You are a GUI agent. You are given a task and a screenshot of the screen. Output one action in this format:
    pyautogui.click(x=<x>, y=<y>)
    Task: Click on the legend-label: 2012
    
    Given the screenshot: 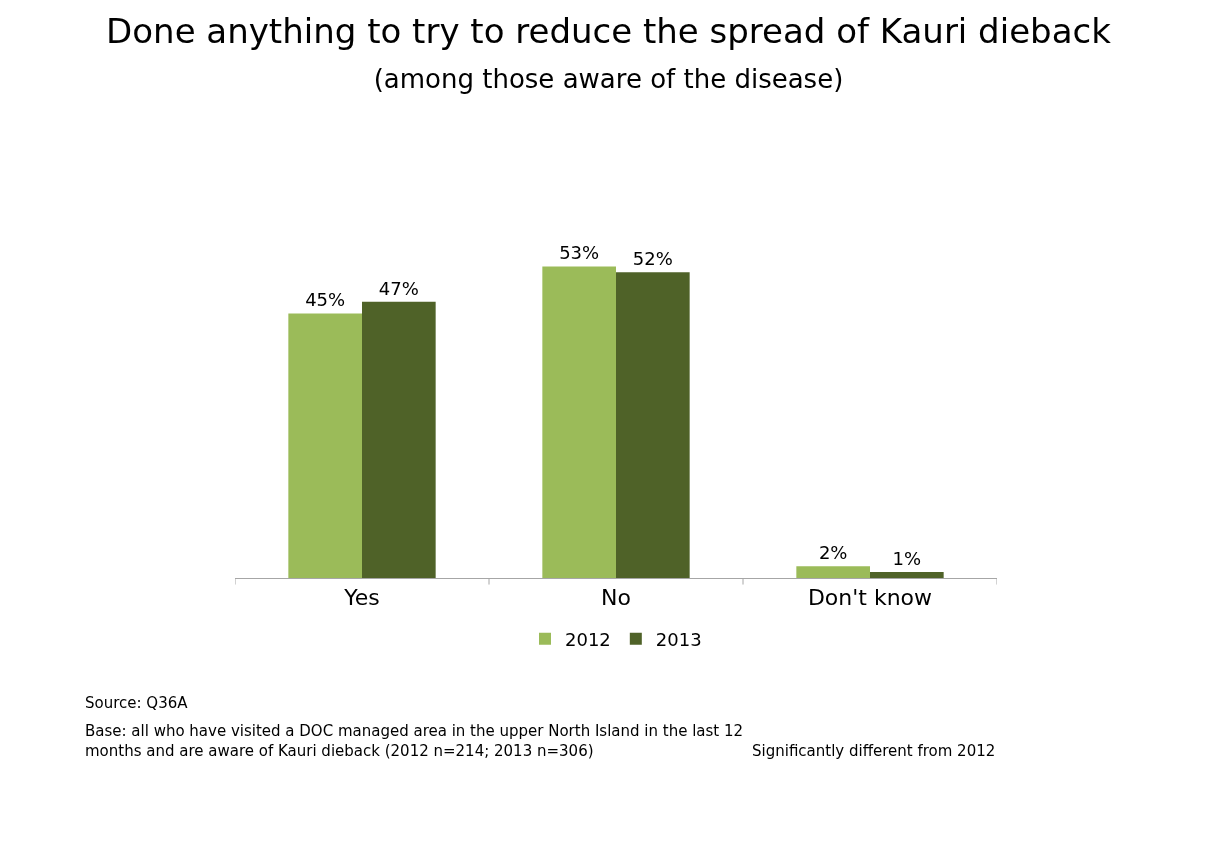 What is the action you would take?
    pyautogui.click(x=588, y=639)
    